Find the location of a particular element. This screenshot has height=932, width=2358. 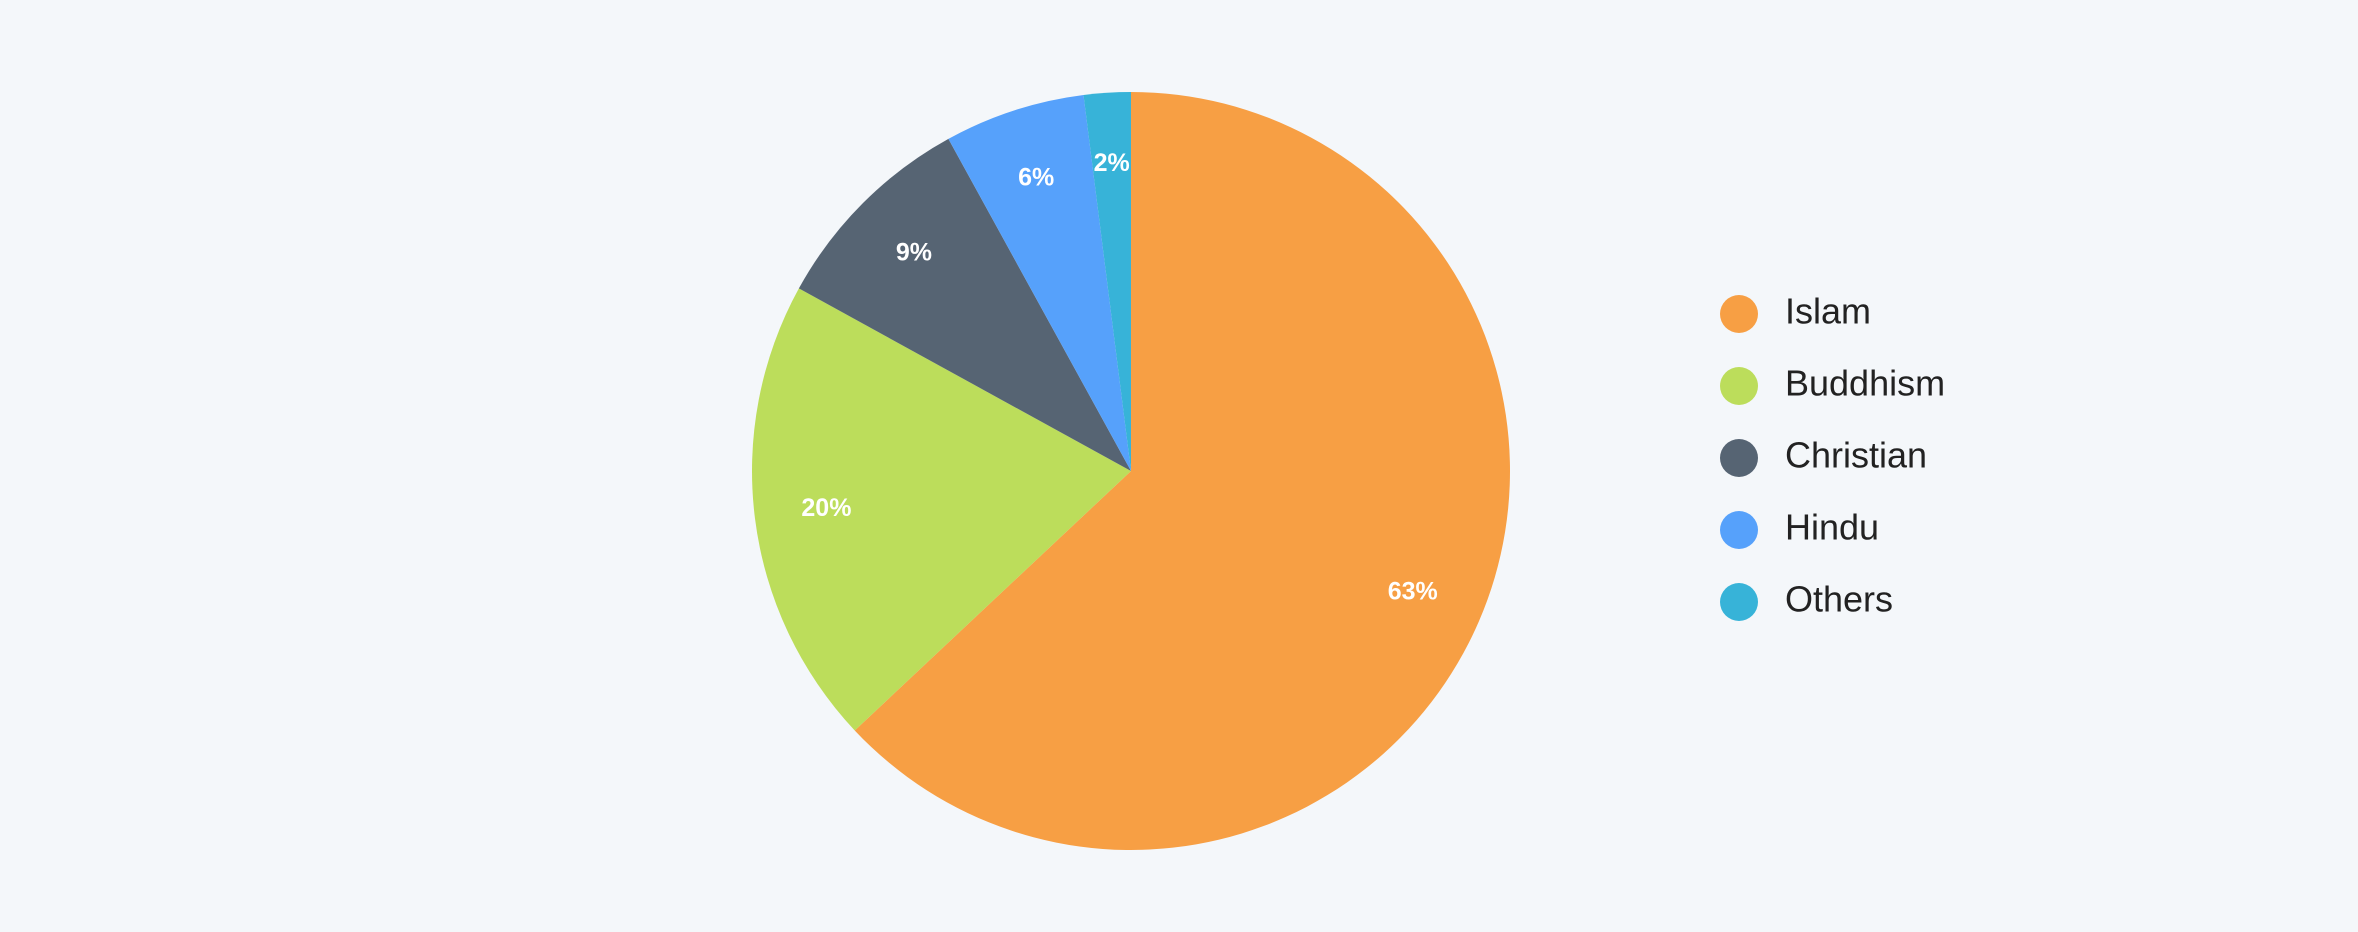

legend-label: Hindu is located at coordinates (1832, 527).